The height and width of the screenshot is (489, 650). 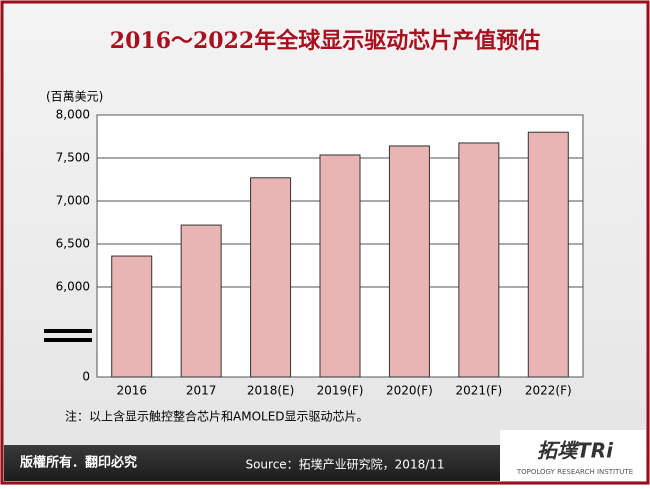 I want to click on y-tick-label: 6,500, so click(x=73, y=244).